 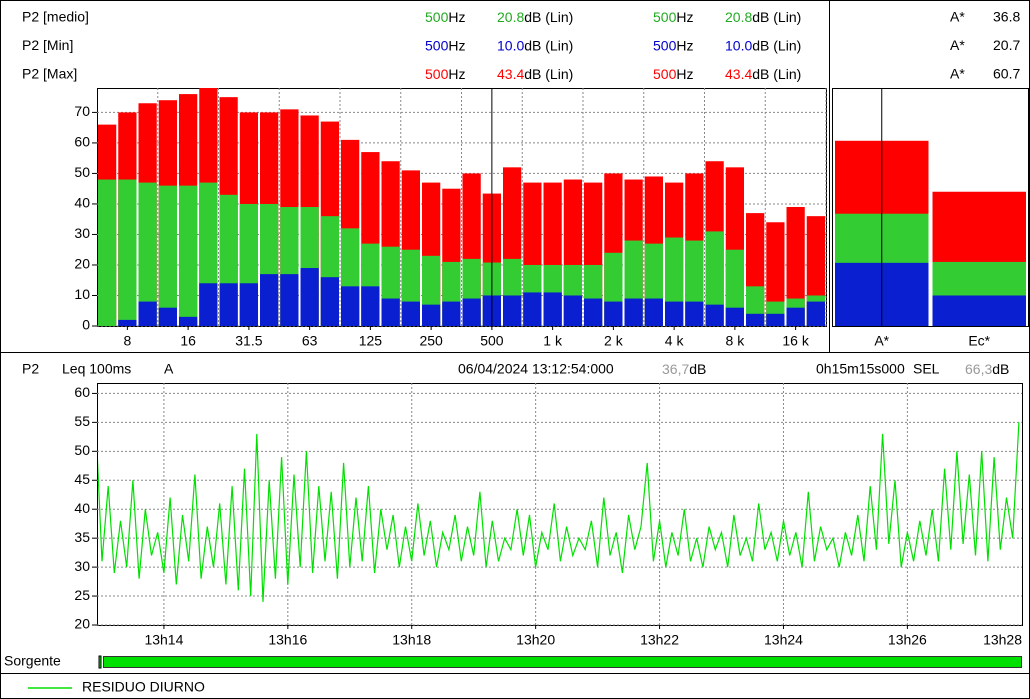 What do you see at coordinates (1002, 640) in the screenshot?
I see `x-tick-label: 13h28` at bounding box center [1002, 640].